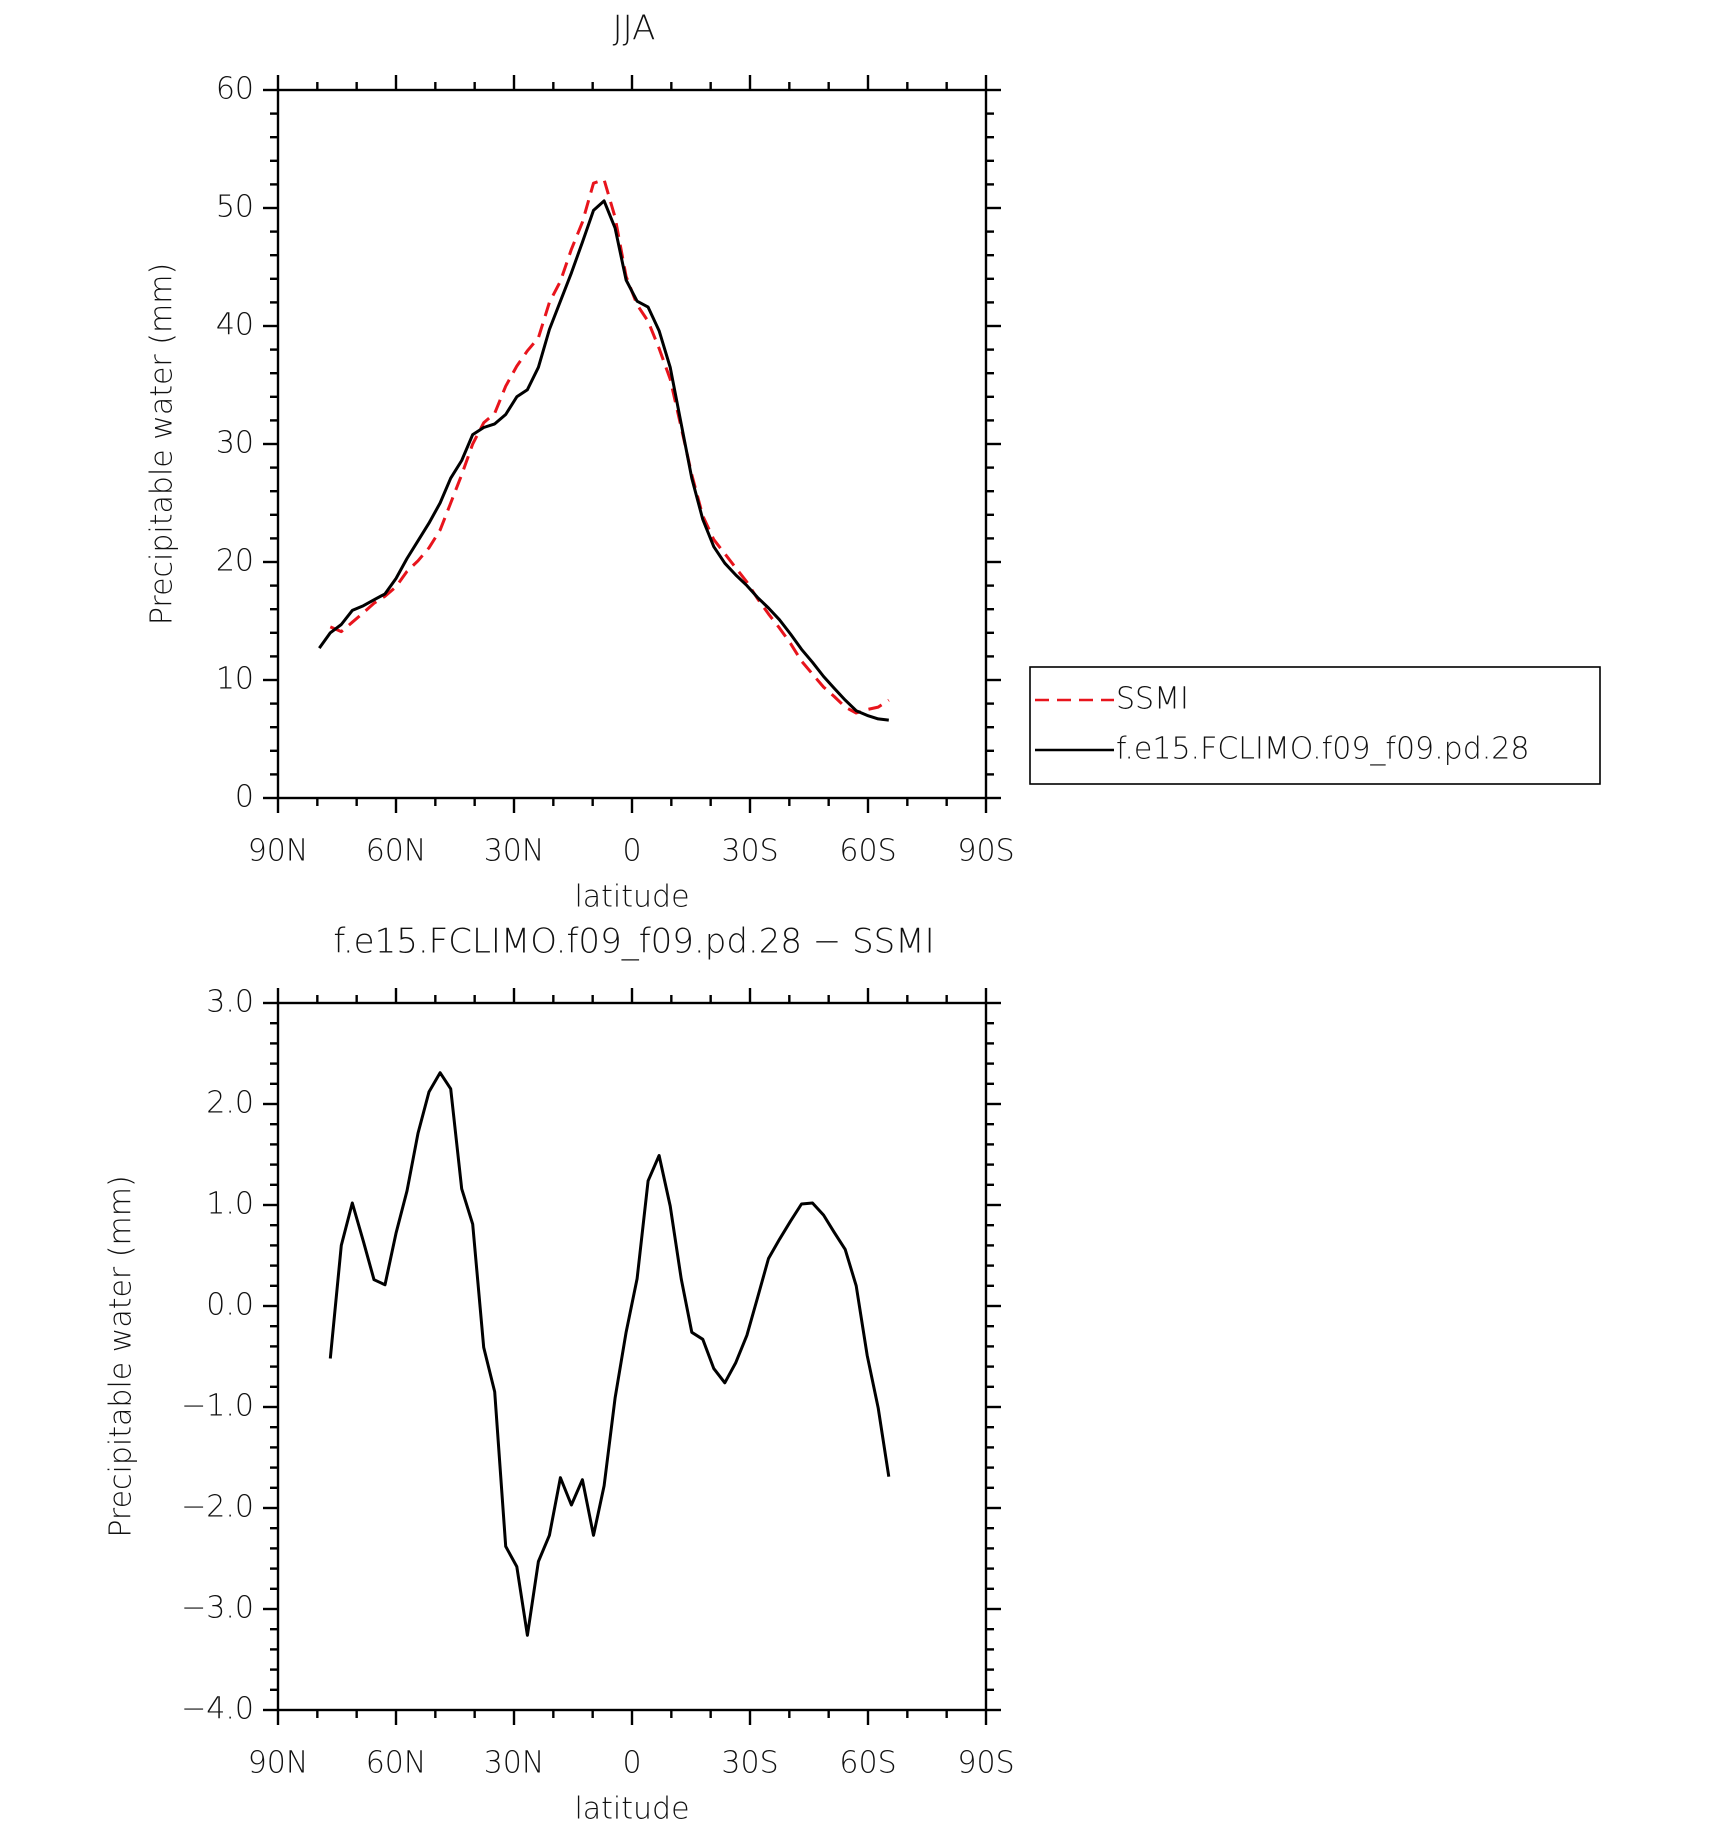 Image resolution: width=1710 pixels, height=1833 pixels. Describe the element at coordinates (634, 29) in the screenshot. I see `chart-title: JJA` at that location.